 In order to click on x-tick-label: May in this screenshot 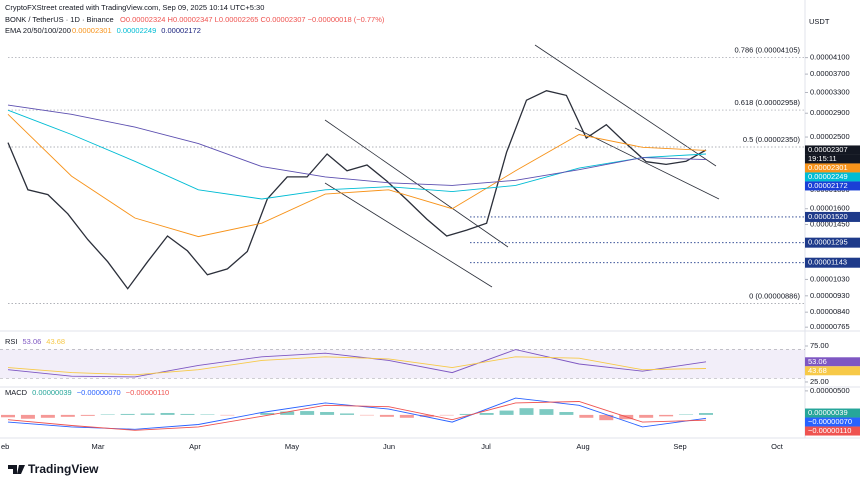, I will do `click(292, 446)`.